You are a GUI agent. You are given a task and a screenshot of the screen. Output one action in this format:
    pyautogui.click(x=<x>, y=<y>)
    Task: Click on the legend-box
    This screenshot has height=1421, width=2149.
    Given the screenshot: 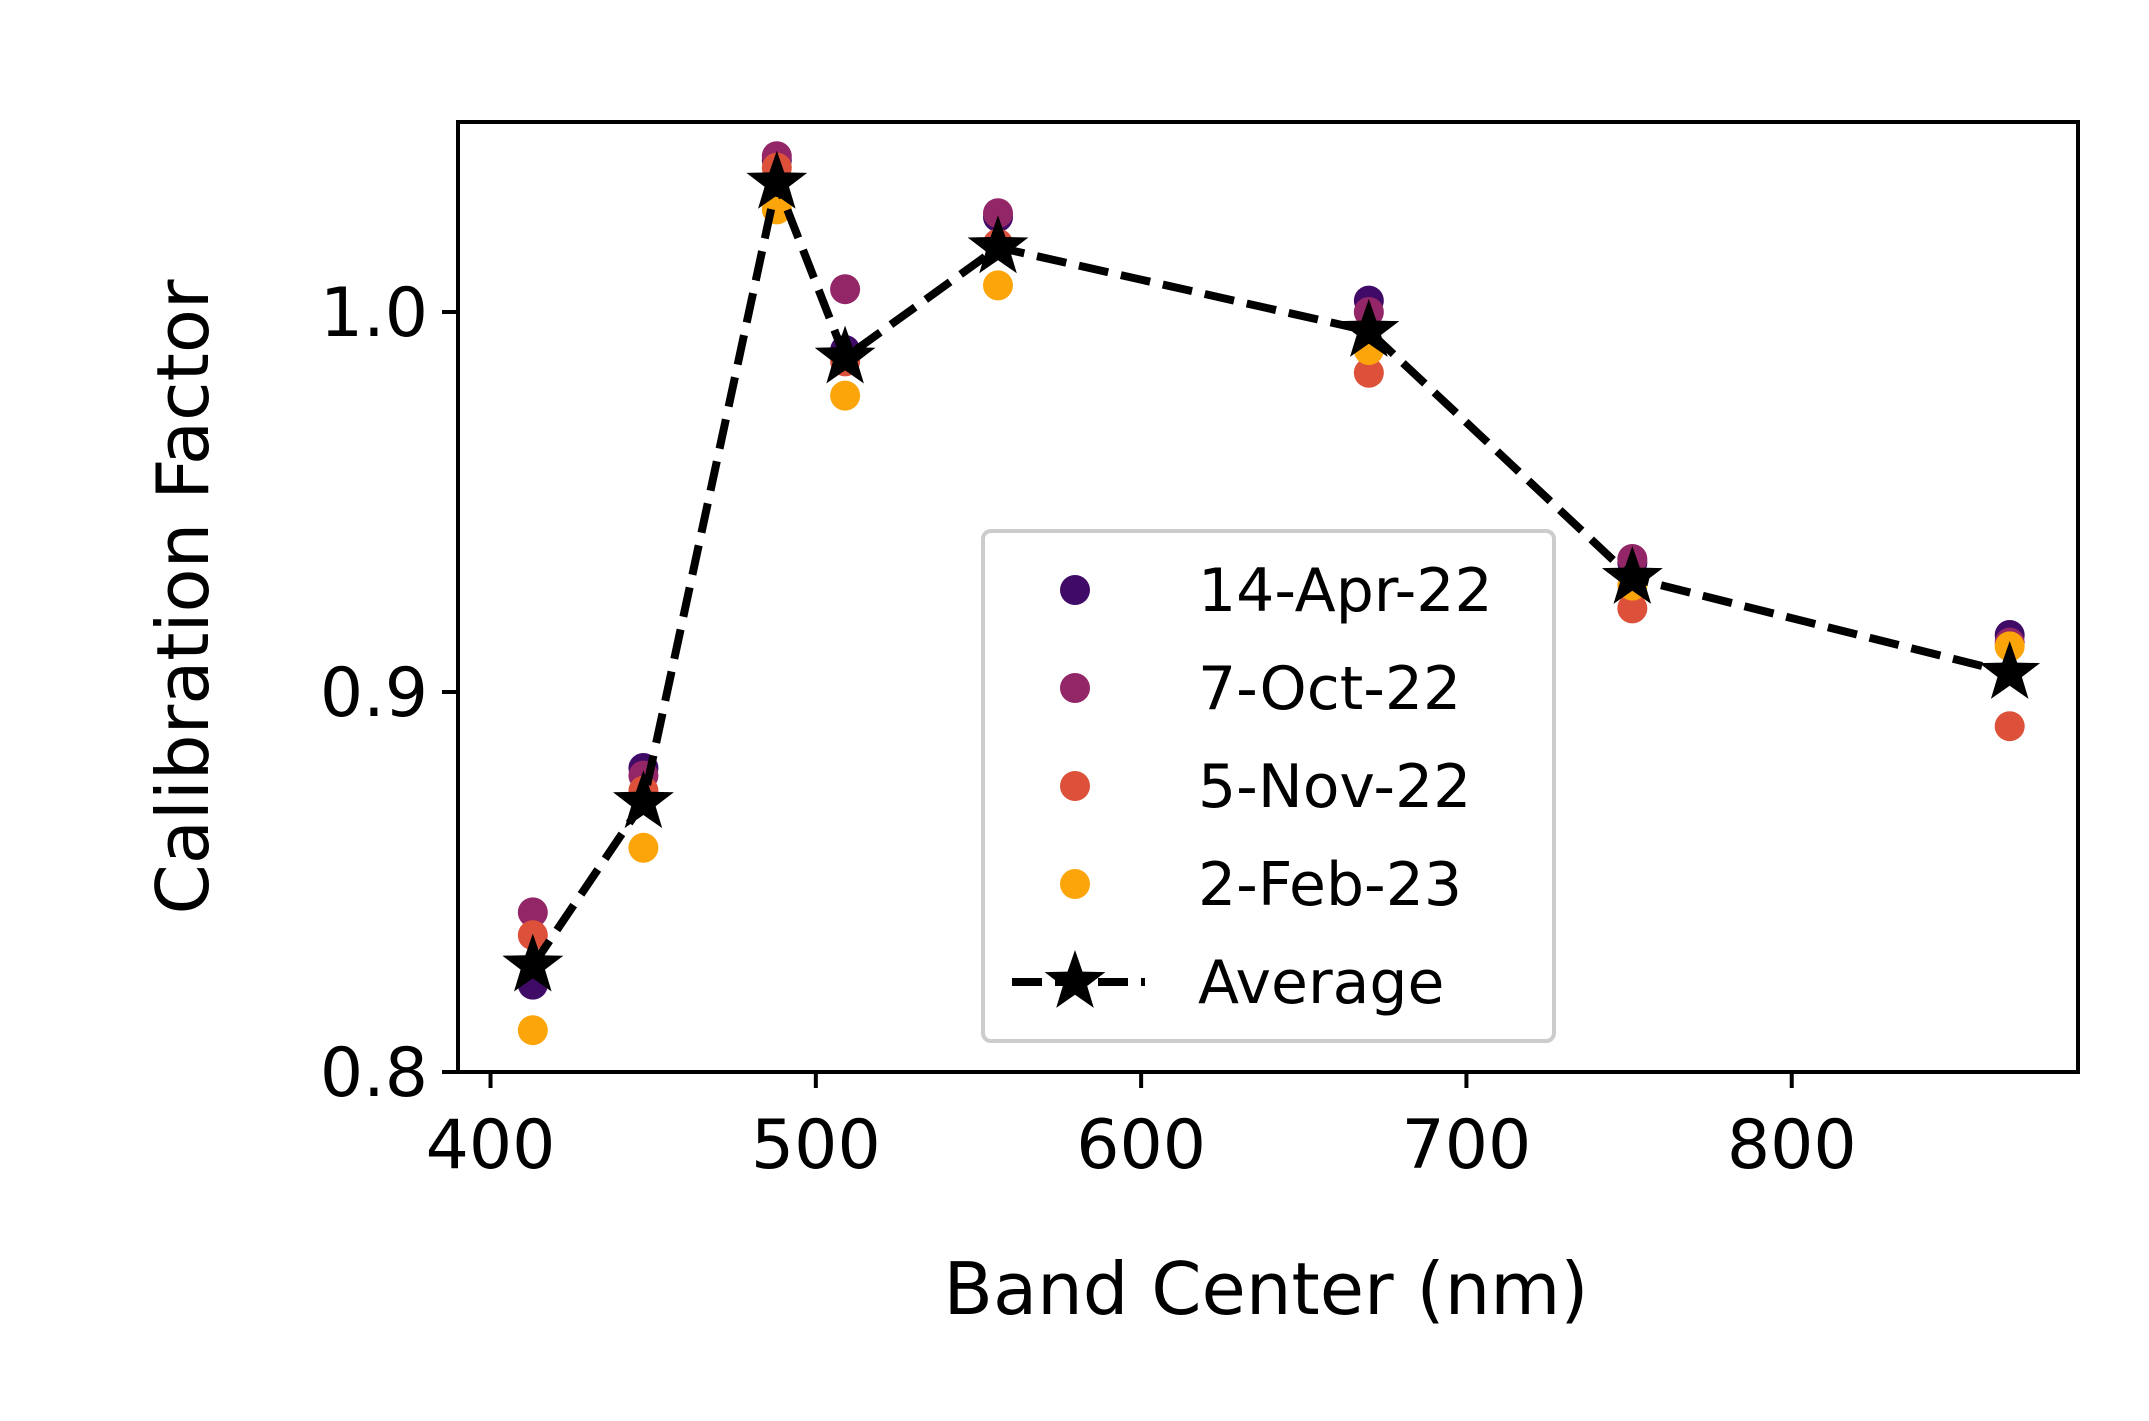 What is the action you would take?
    pyautogui.click(x=1268, y=786)
    